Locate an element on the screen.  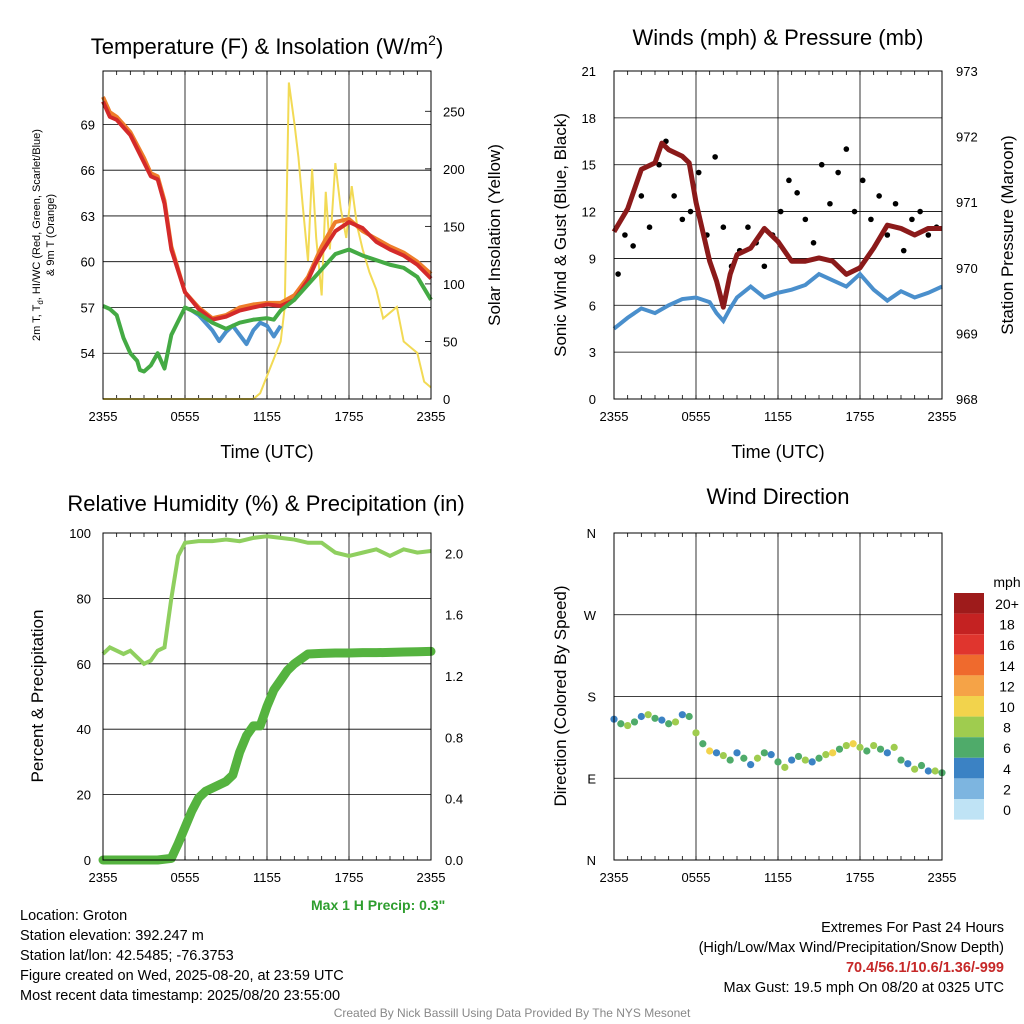
max-gust-text: Max Gust: 19.5 mph On 08/20 at 0325 UTC is located at coordinates (863, 988).